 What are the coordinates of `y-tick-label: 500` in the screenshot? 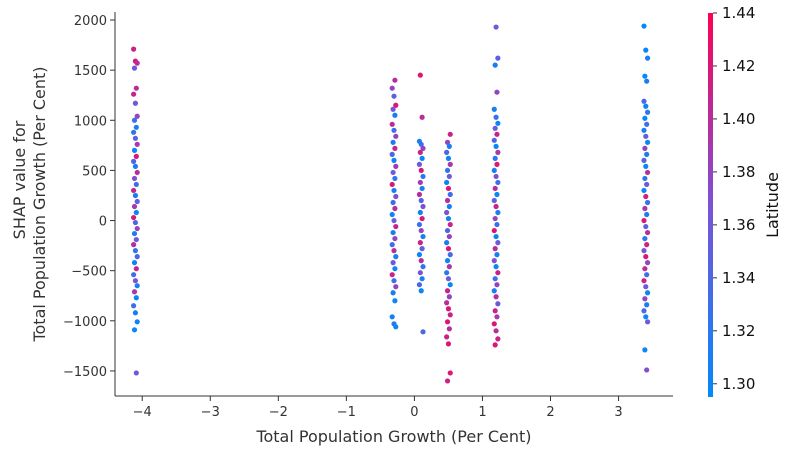 It's located at (94, 171).